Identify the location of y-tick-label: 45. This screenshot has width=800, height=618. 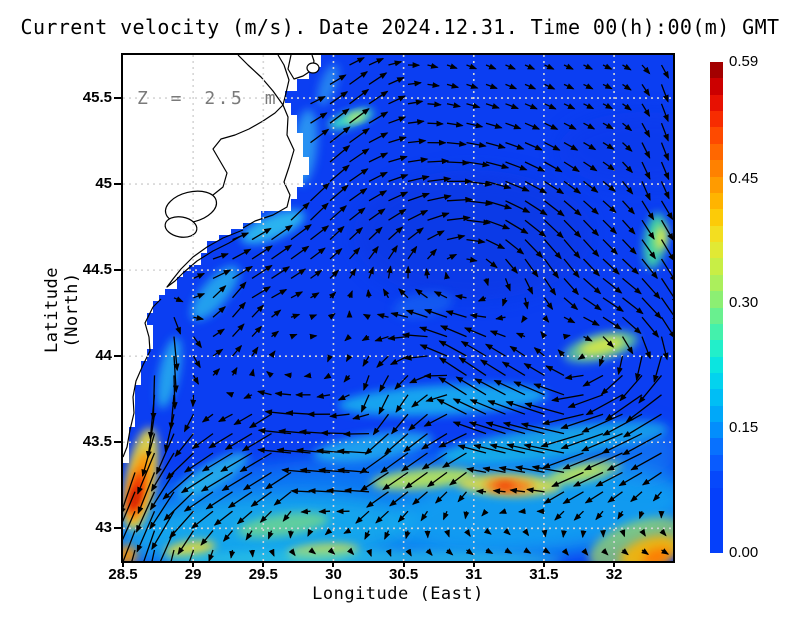
(103, 184).